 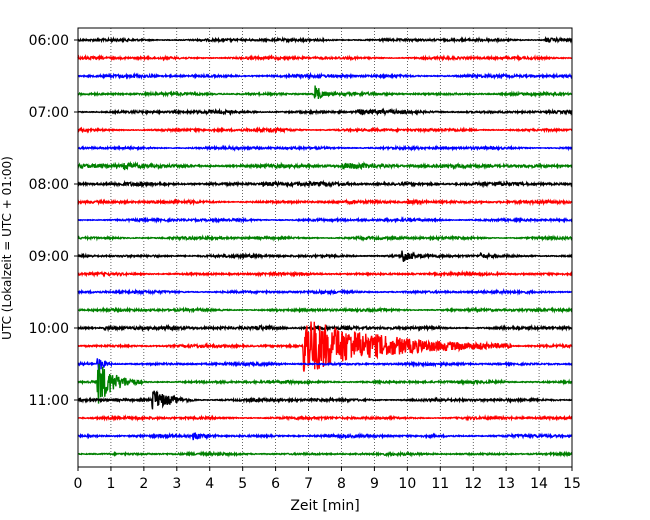 What do you see at coordinates (275, 484) in the screenshot?
I see `x-tick-label: 6` at bounding box center [275, 484].